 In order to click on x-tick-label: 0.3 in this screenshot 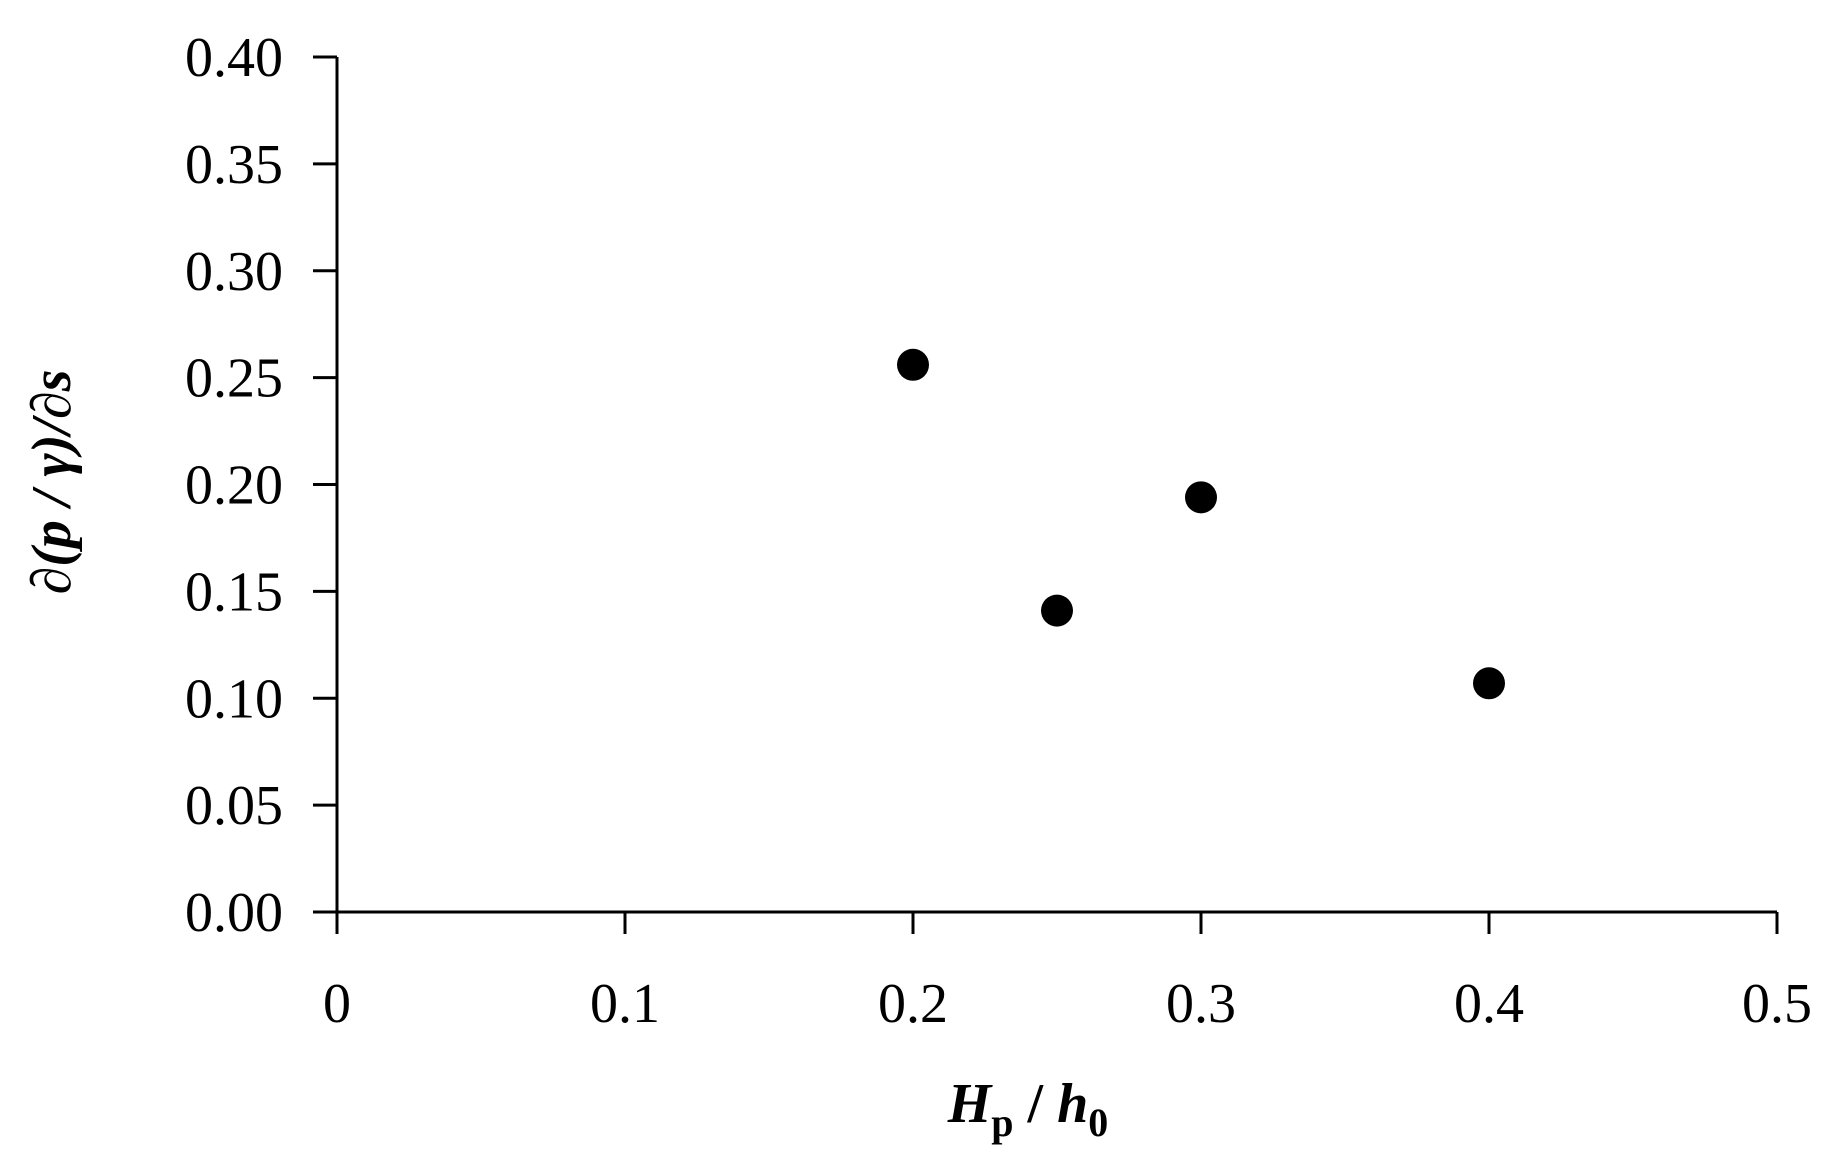, I will do `click(1201, 1004)`.